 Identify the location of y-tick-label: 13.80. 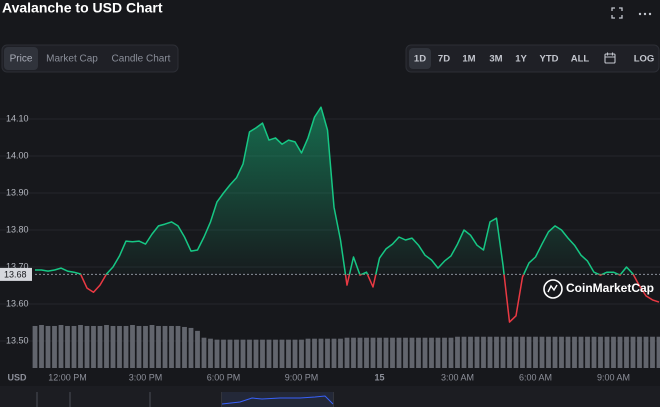
(17, 229).